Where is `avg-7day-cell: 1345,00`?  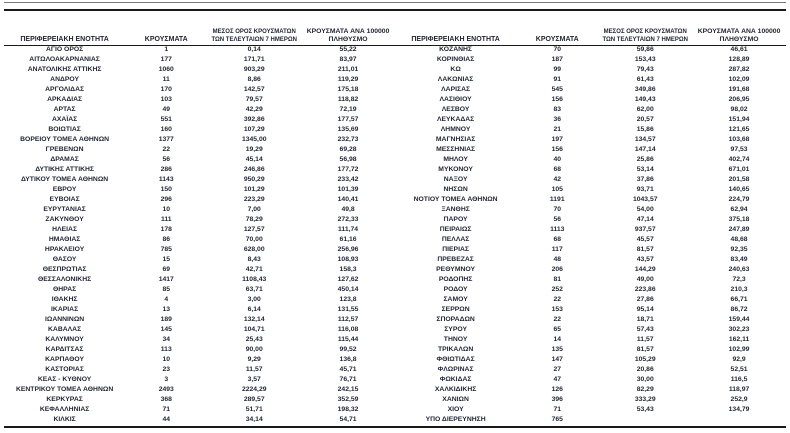 avg-7day-cell: 1345,00 is located at coordinates (254, 139).